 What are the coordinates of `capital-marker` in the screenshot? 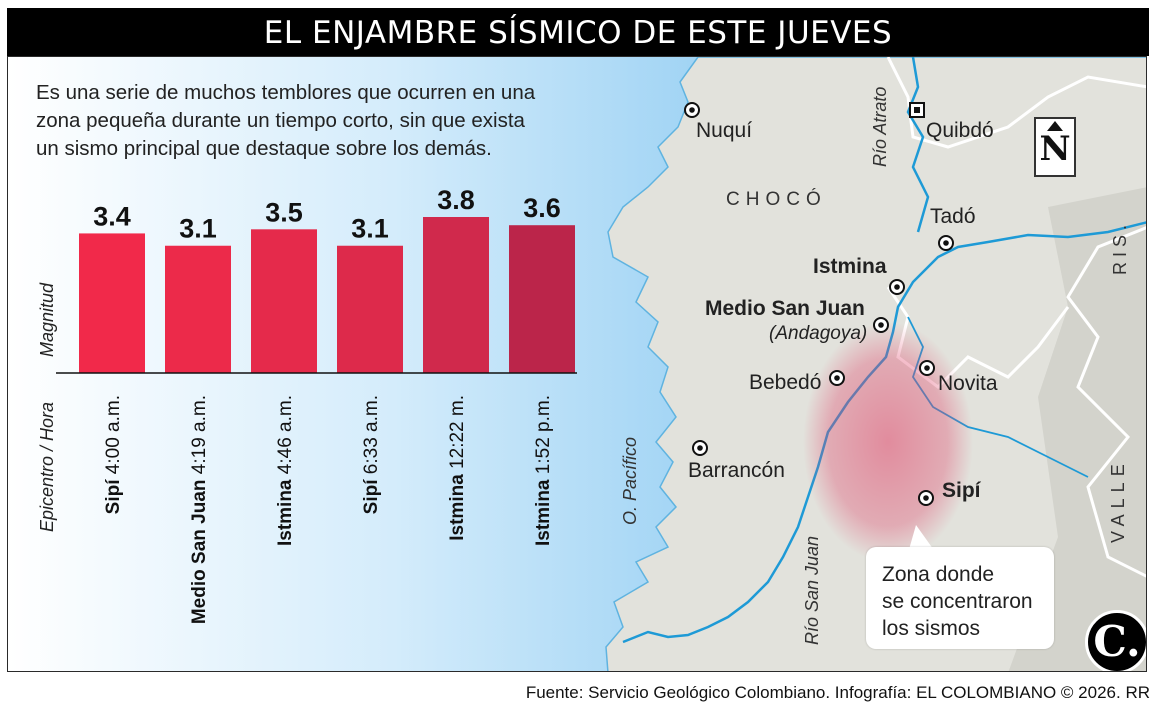 It's located at (917, 110).